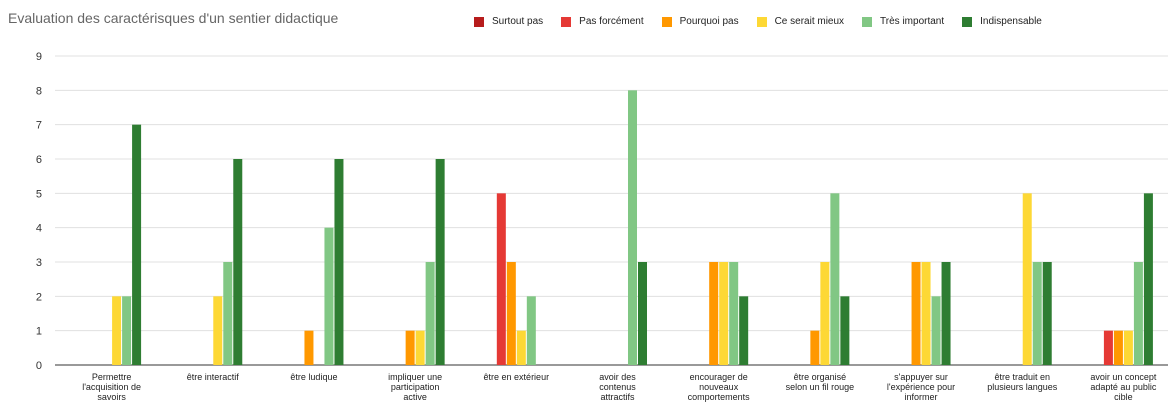 The width and height of the screenshot is (1176, 402). Describe the element at coordinates (1123, 377) in the screenshot. I see `x-category-label: avoir un concept` at that location.